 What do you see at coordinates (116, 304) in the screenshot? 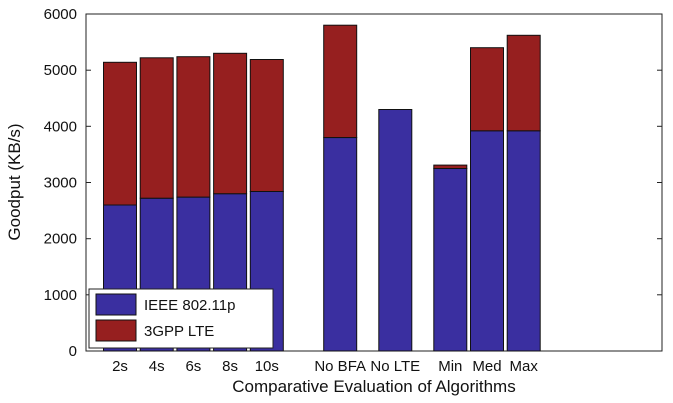
I see `legend-swatch-ieee` at bounding box center [116, 304].